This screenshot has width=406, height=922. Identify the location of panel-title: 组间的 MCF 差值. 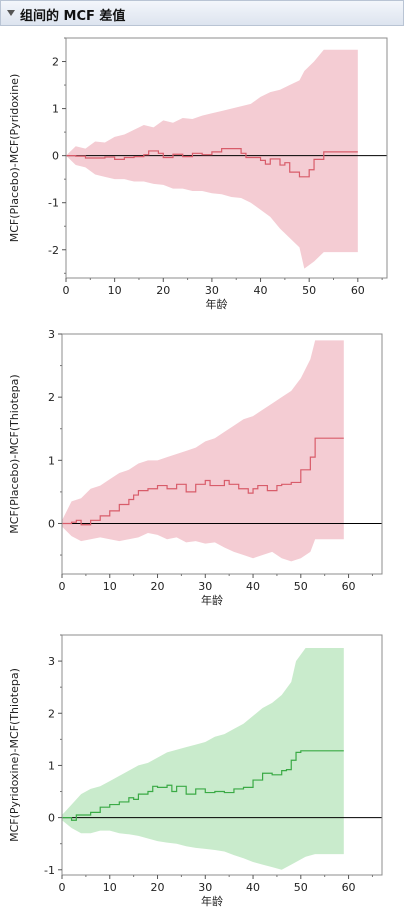
(73, 16).